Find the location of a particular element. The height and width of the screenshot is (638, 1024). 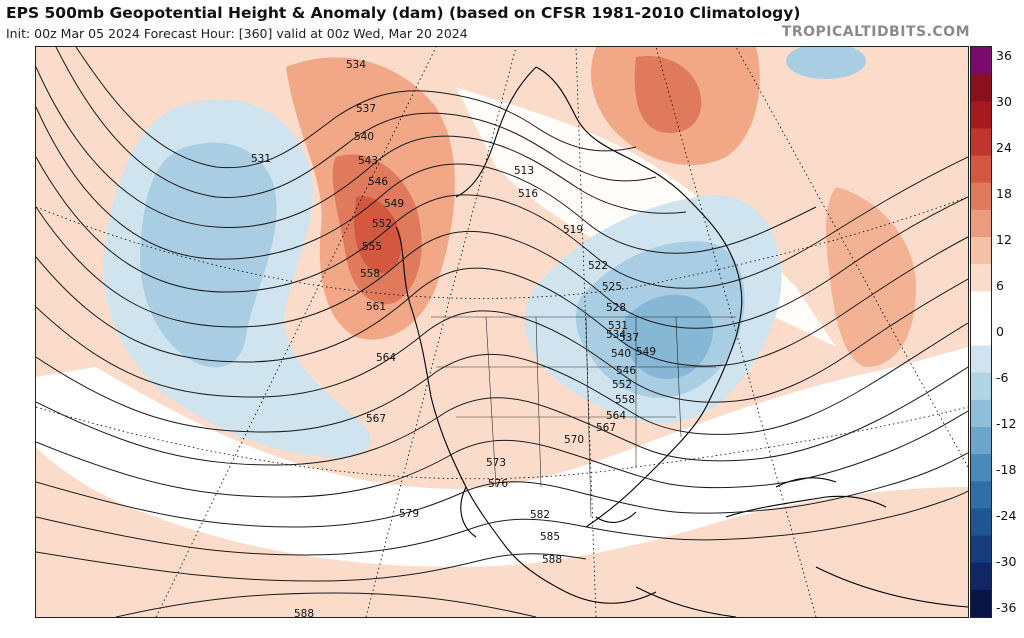

cold-anomaly-east-core is located at coordinates (668, 337).